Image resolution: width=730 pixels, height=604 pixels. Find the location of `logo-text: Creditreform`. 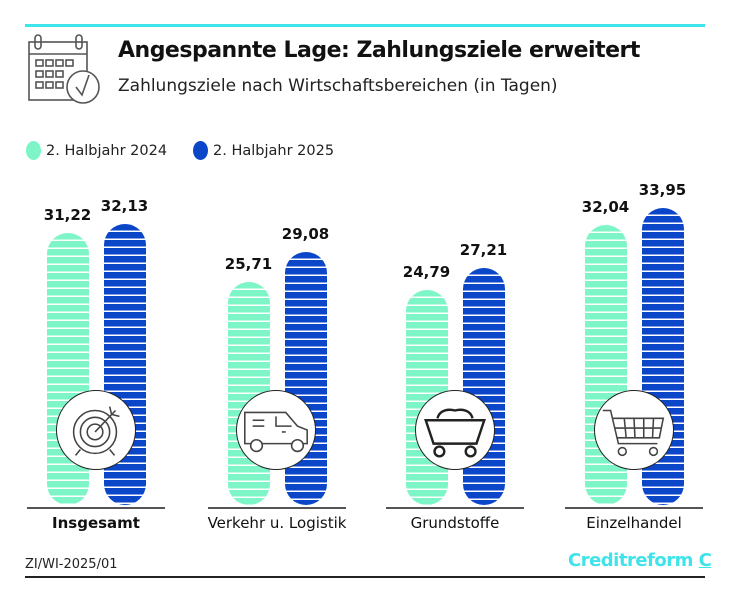

logo-text: Creditreform is located at coordinates (630, 560).